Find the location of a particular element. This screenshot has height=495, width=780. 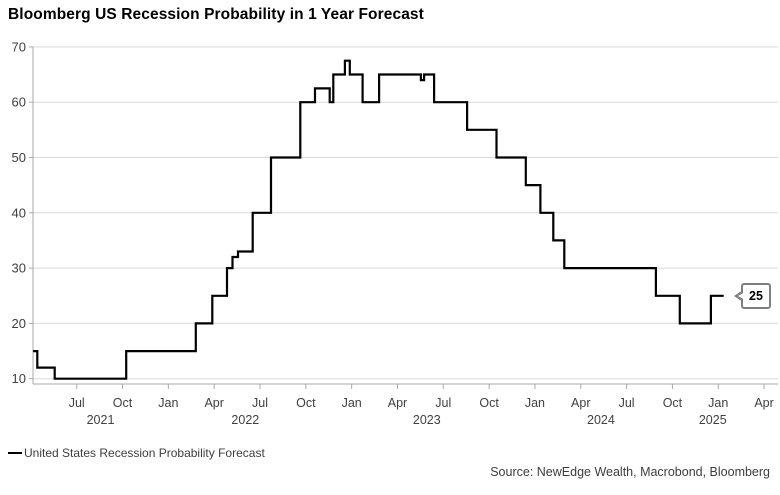

year-label: 2025 is located at coordinates (713, 420).